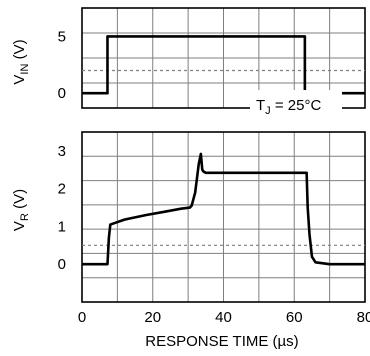 This screenshot has height=356, width=370. What do you see at coordinates (62, 189) in the screenshot?
I see `y-tick-label: 2` at bounding box center [62, 189].